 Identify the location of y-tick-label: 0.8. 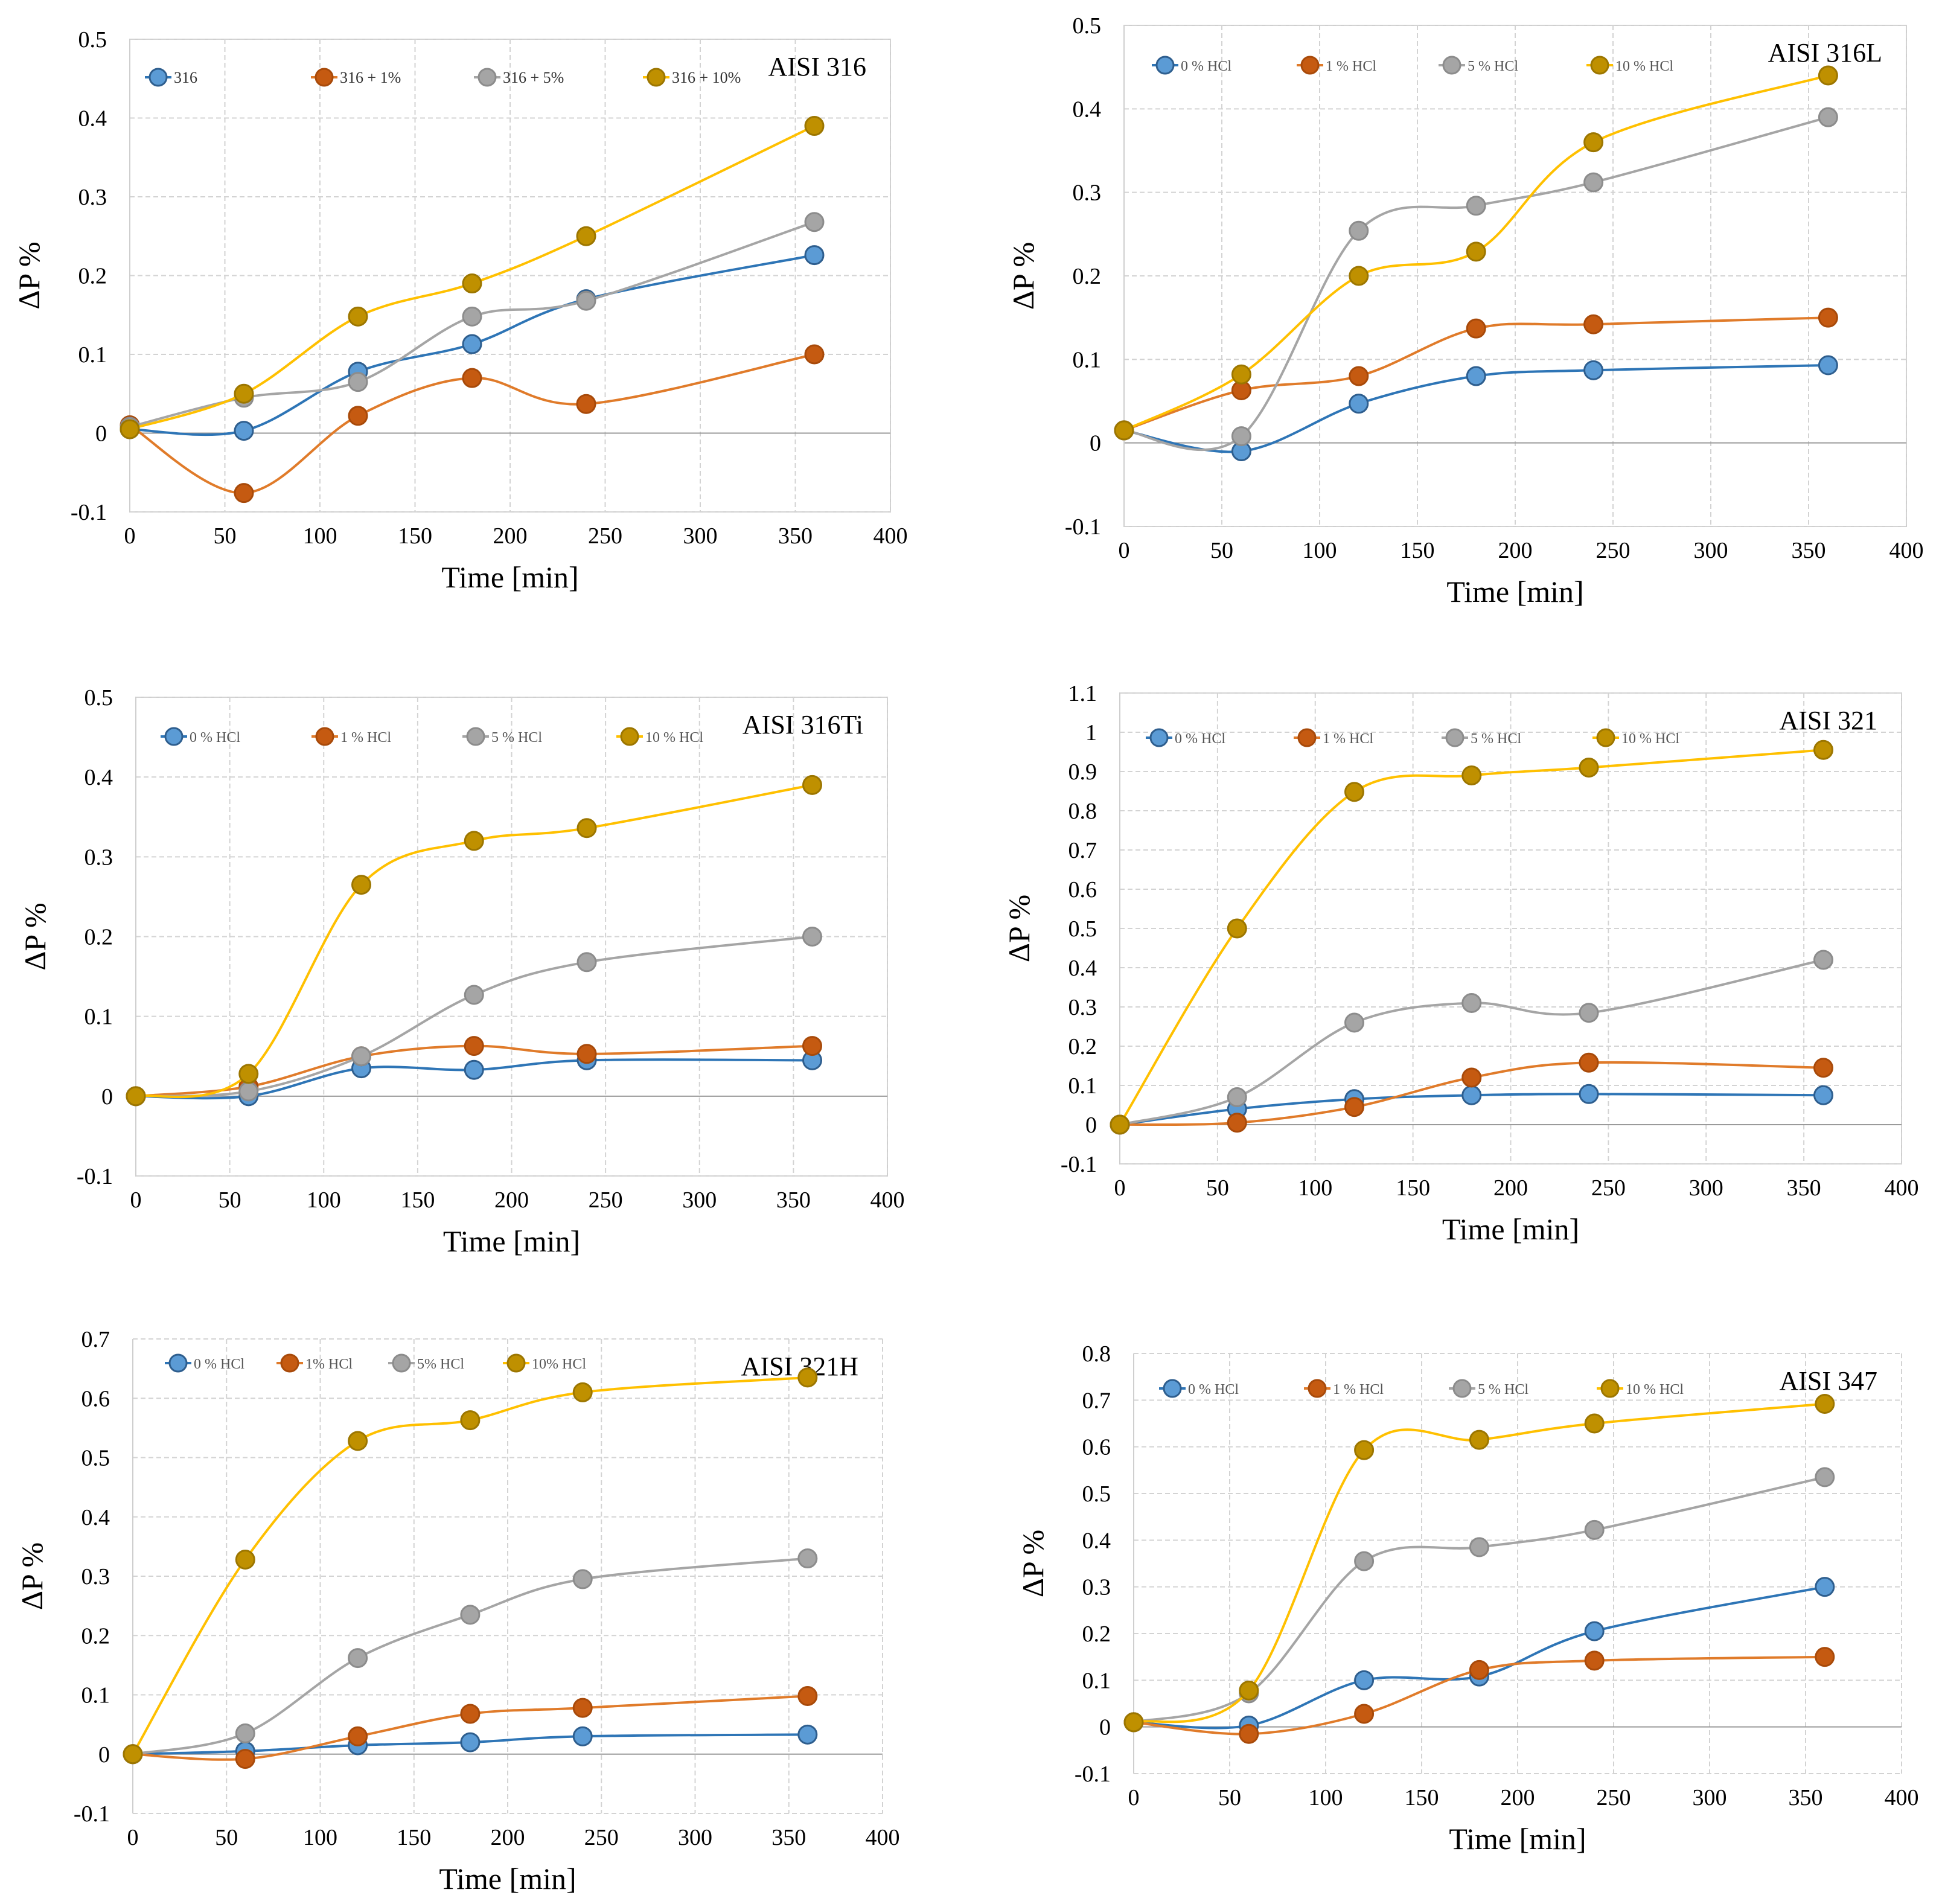
(1096, 1354).